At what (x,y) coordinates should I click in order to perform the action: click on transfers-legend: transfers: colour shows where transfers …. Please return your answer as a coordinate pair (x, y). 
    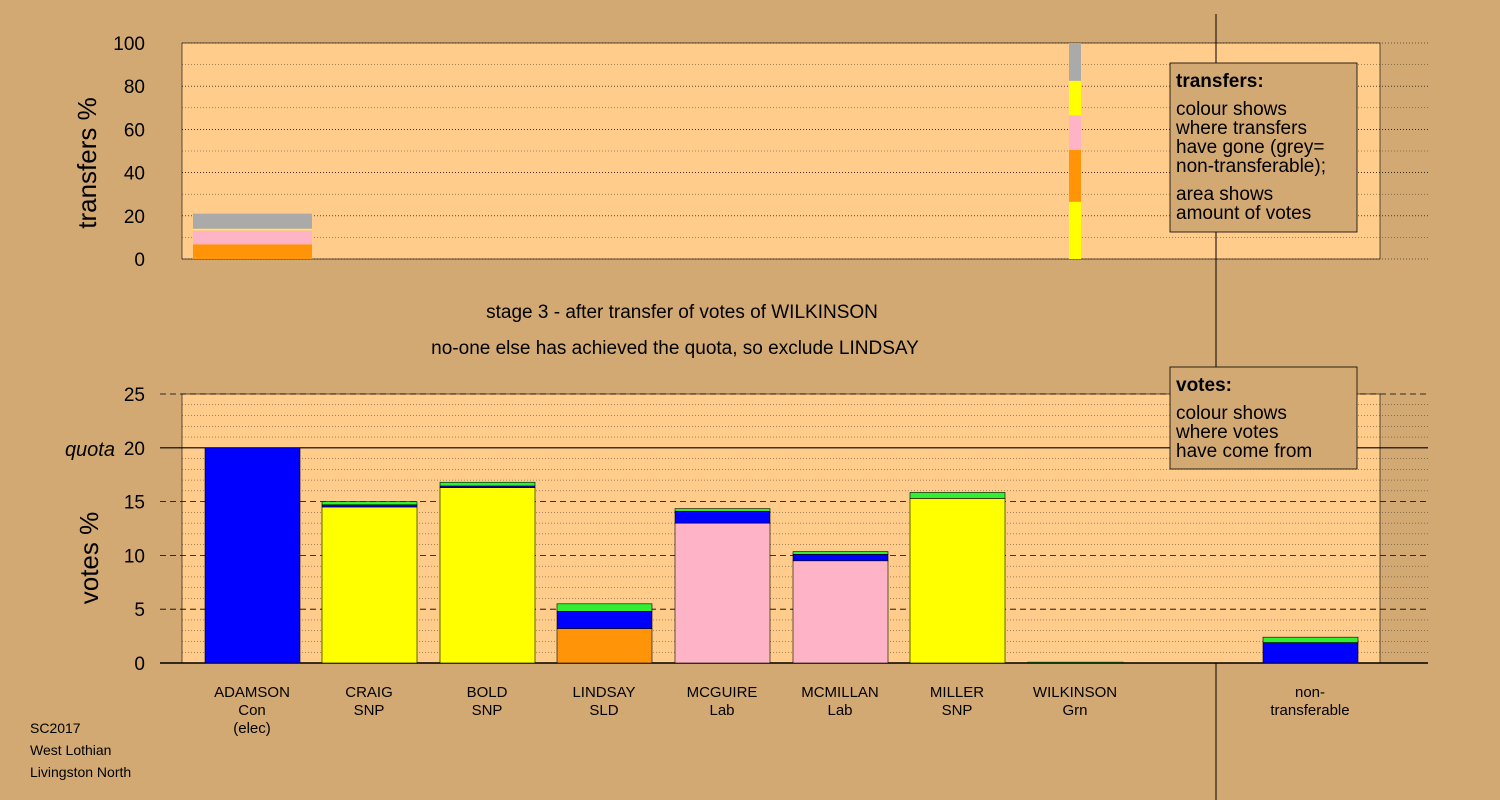
    Looking at the image, I should click on (1263, 147).